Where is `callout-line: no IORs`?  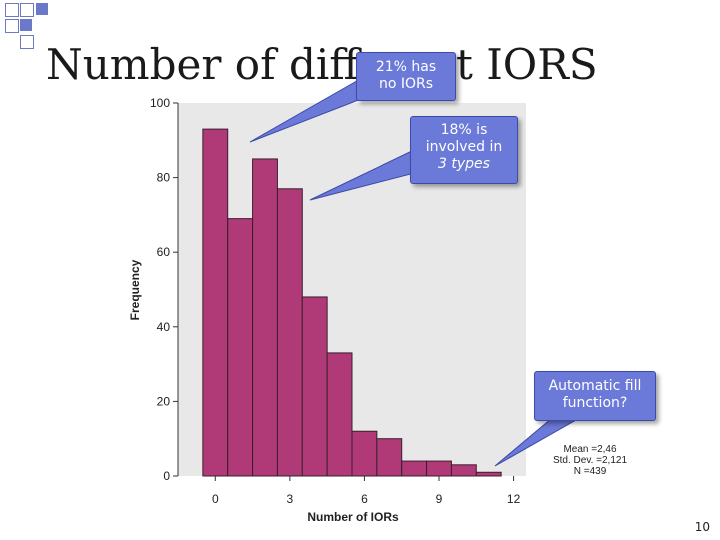 callout-line: no IORs is located at coordinates (406, 84).